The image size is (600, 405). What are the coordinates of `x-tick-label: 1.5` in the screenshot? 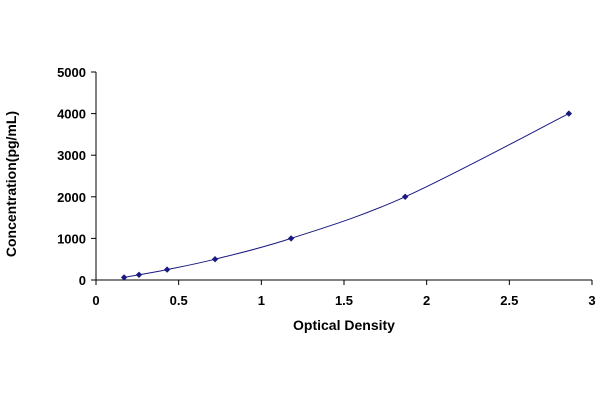 It's located at (344, 300).